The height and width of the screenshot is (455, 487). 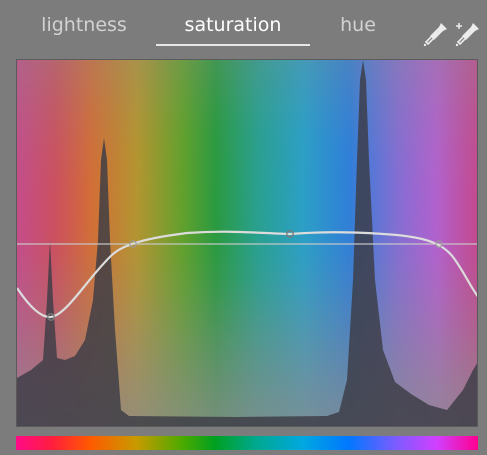 What do you see at coordinates (233, 25) in the screenshot?
I see `tab-saturation: saturation` at bounding box center [233, 25].